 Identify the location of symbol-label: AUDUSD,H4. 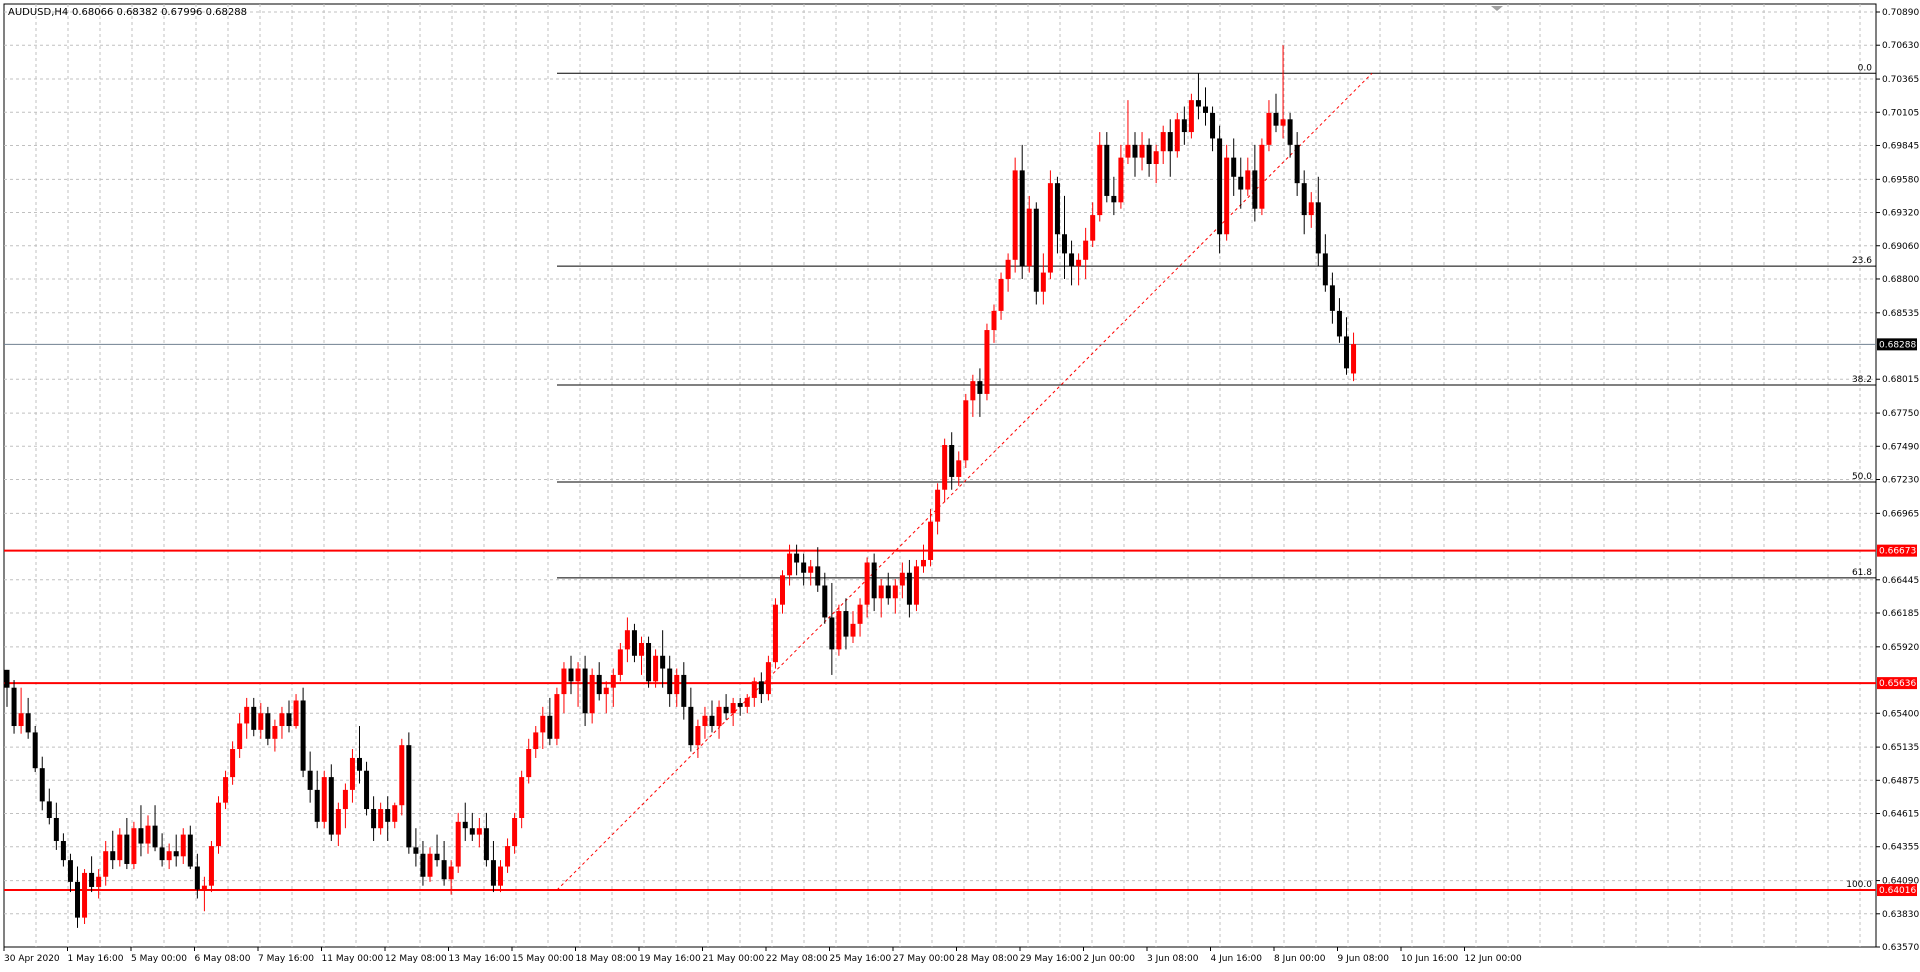
(38, 12).